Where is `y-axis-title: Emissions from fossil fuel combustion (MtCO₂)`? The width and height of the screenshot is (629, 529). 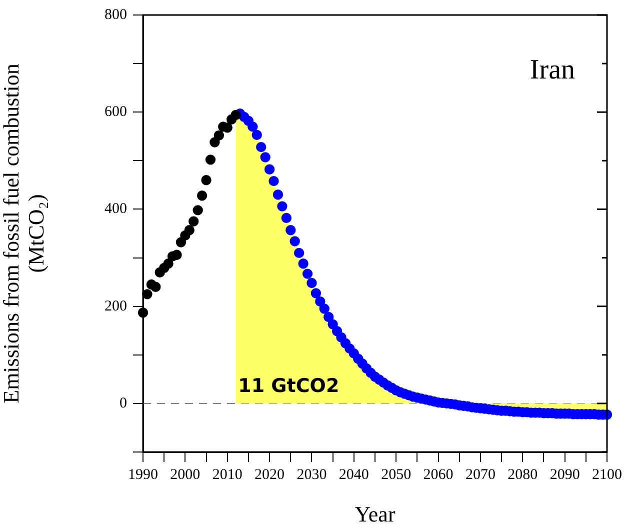
y-axis-title: Emissions from fossil fuel combustion (MtCO₂) is located at coordinates (24, 234).